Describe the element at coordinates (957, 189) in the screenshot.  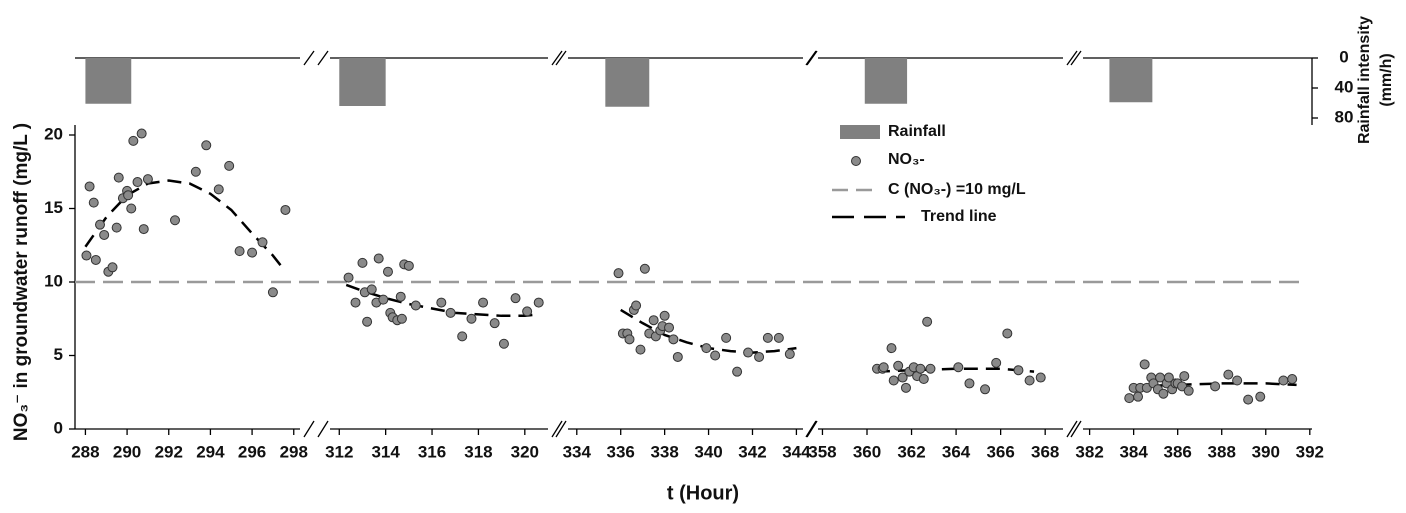
I see `legend-label: C (NO₃-) =10 mg/L` at that location.